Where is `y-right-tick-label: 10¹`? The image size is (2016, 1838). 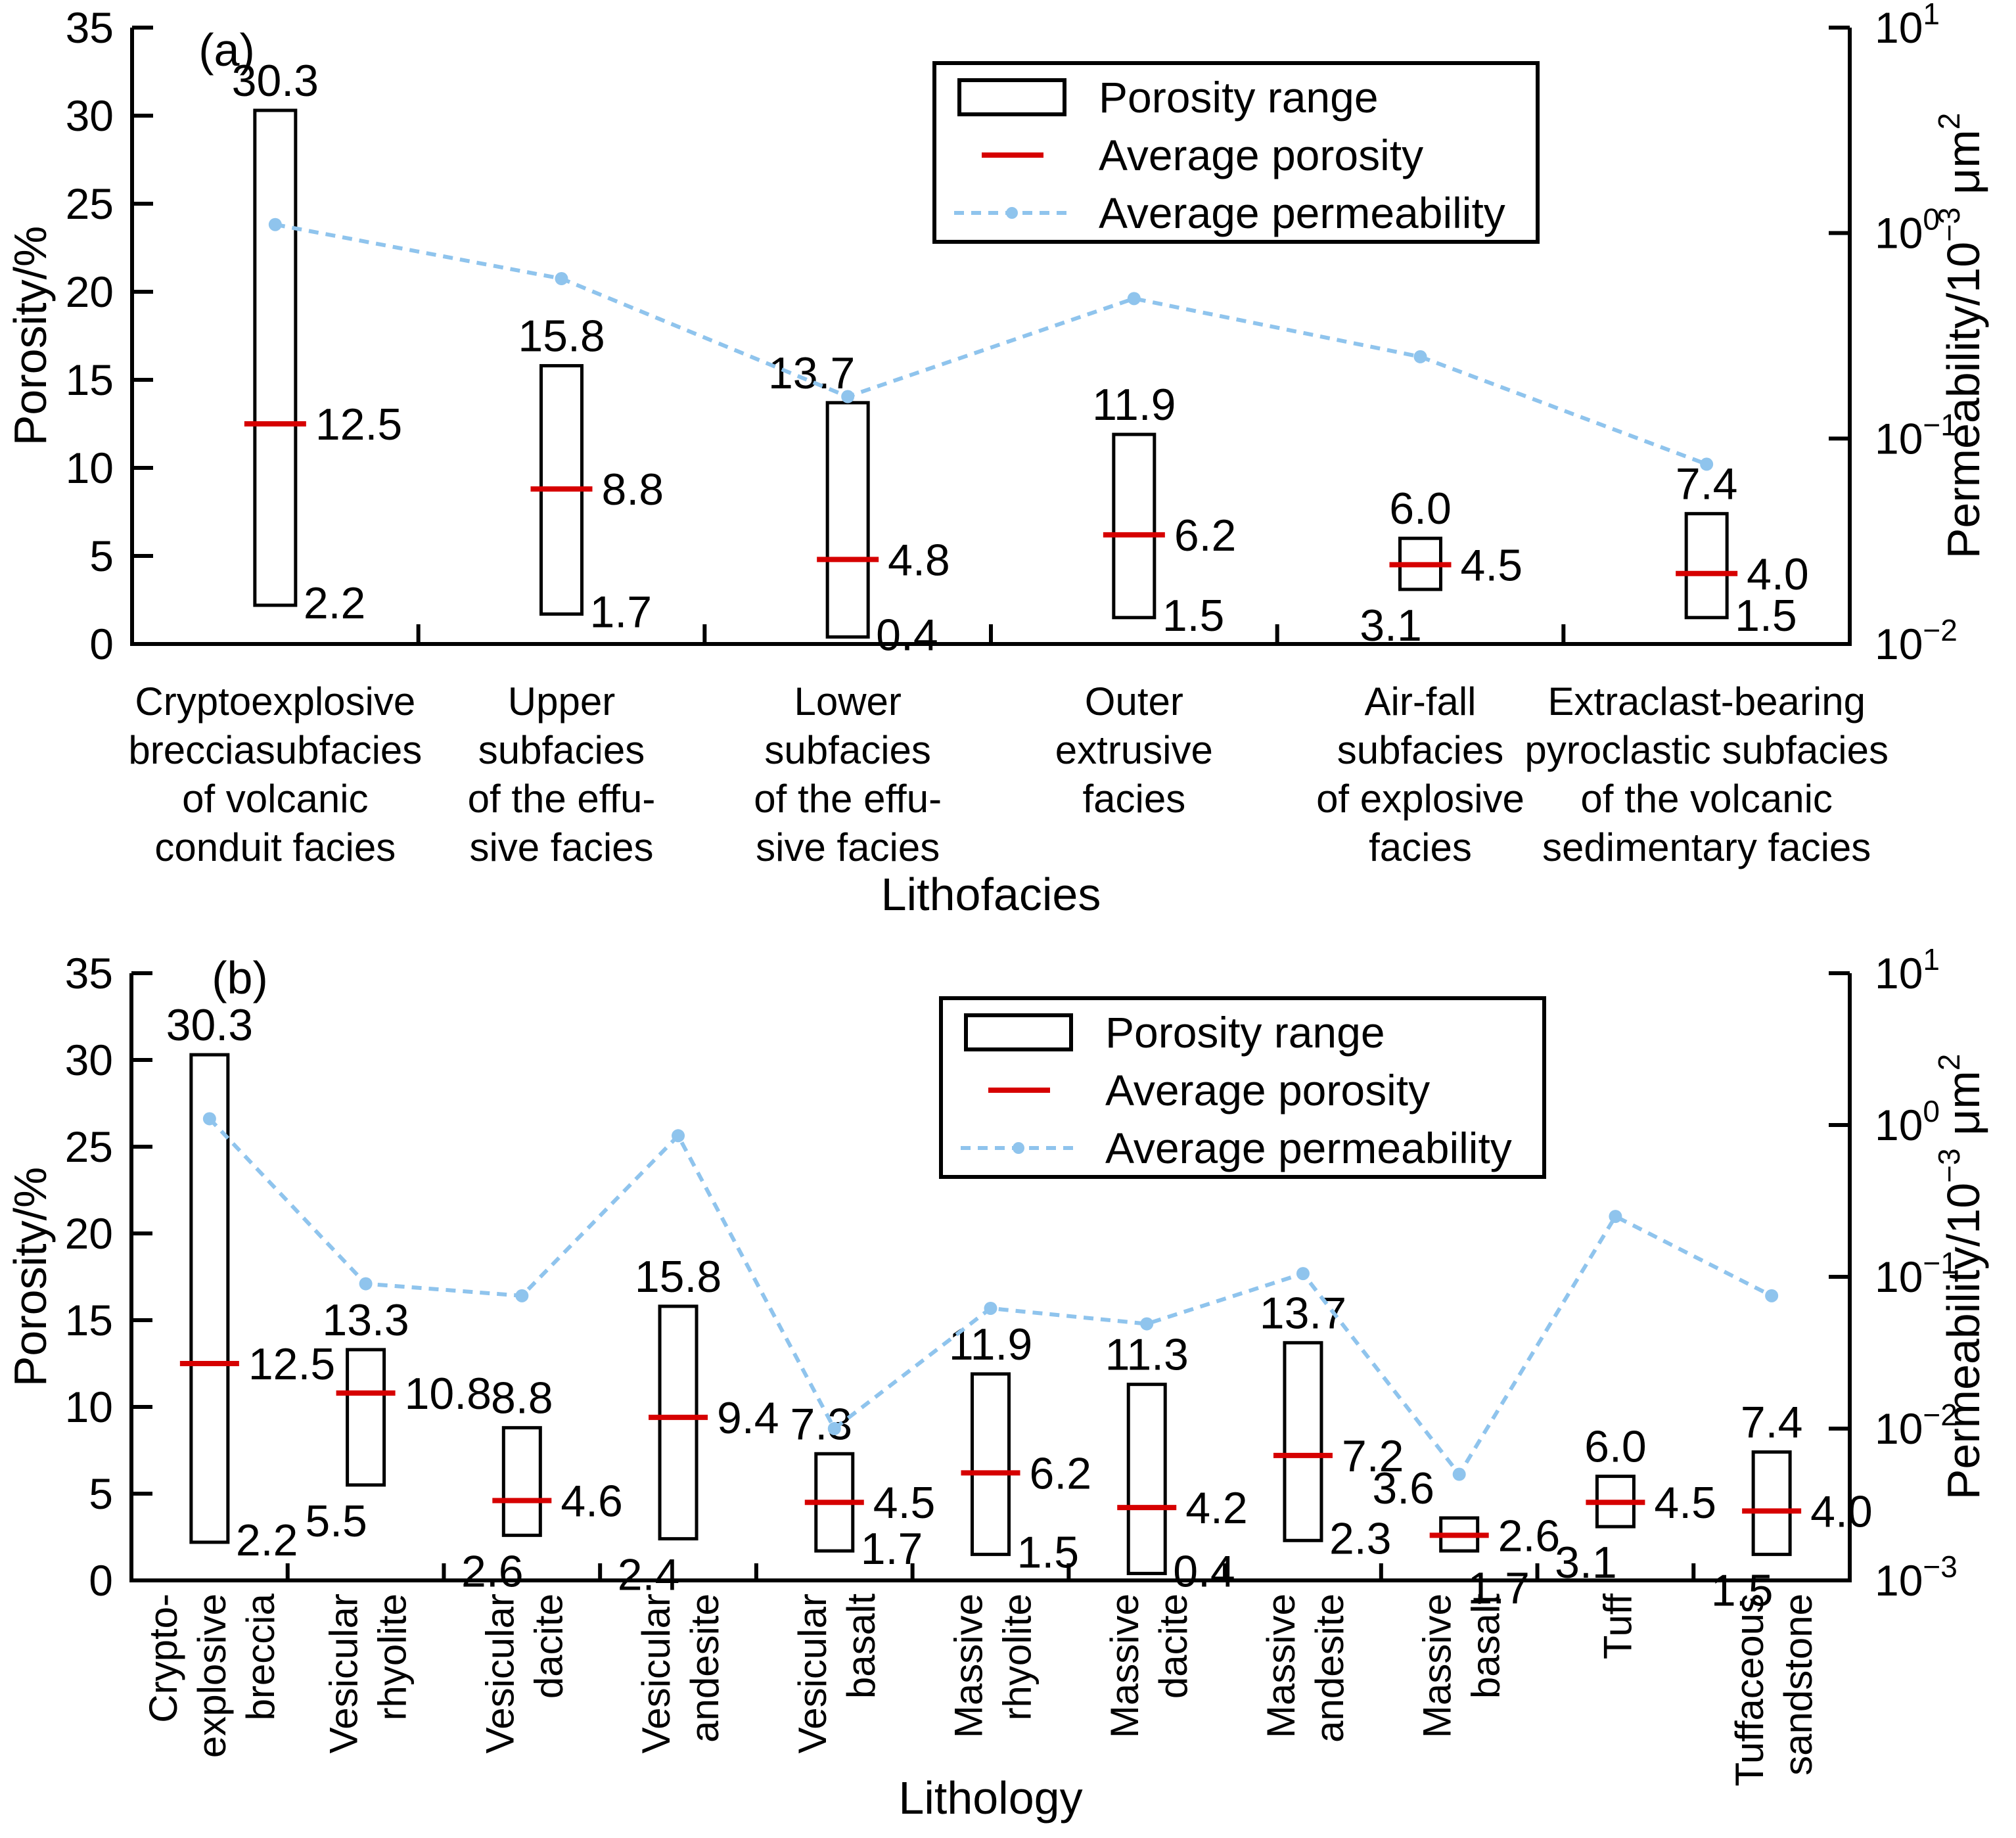 y-right-tick-label: 10¹ is located at coordinates (1907, 970).